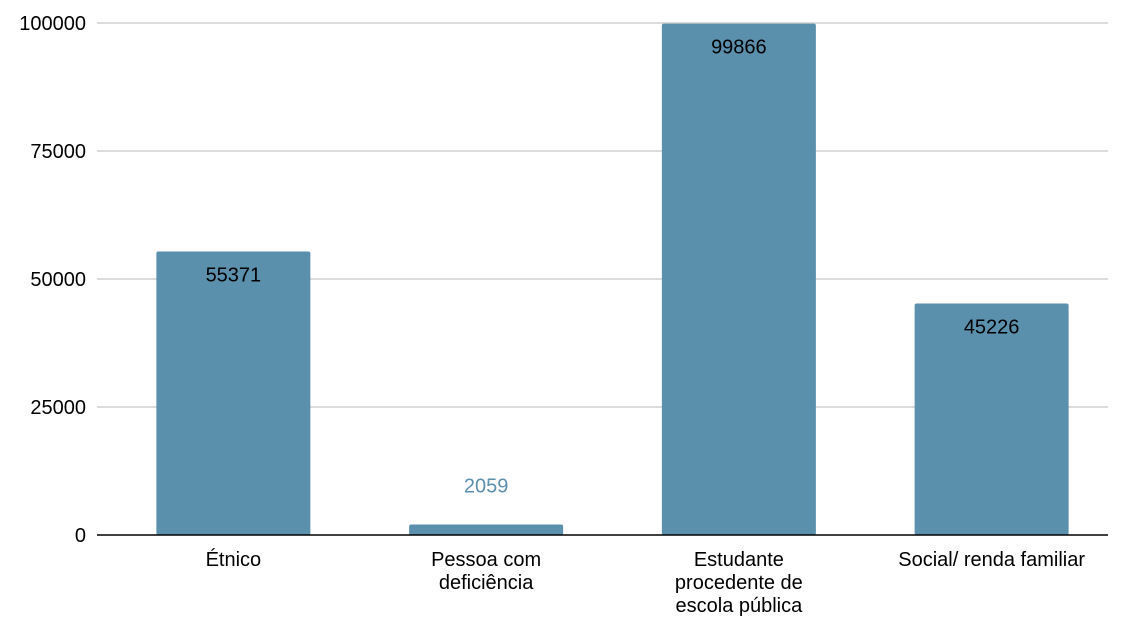  I want to click on data-label: 99866, so click(739, 48).